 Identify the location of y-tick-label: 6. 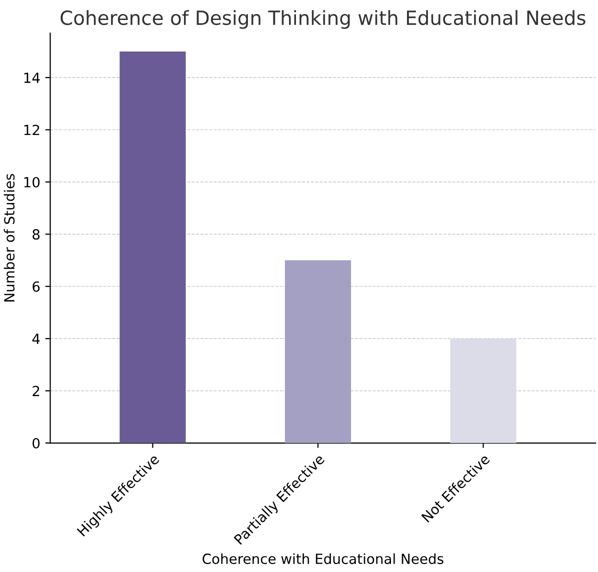
(36, 286).